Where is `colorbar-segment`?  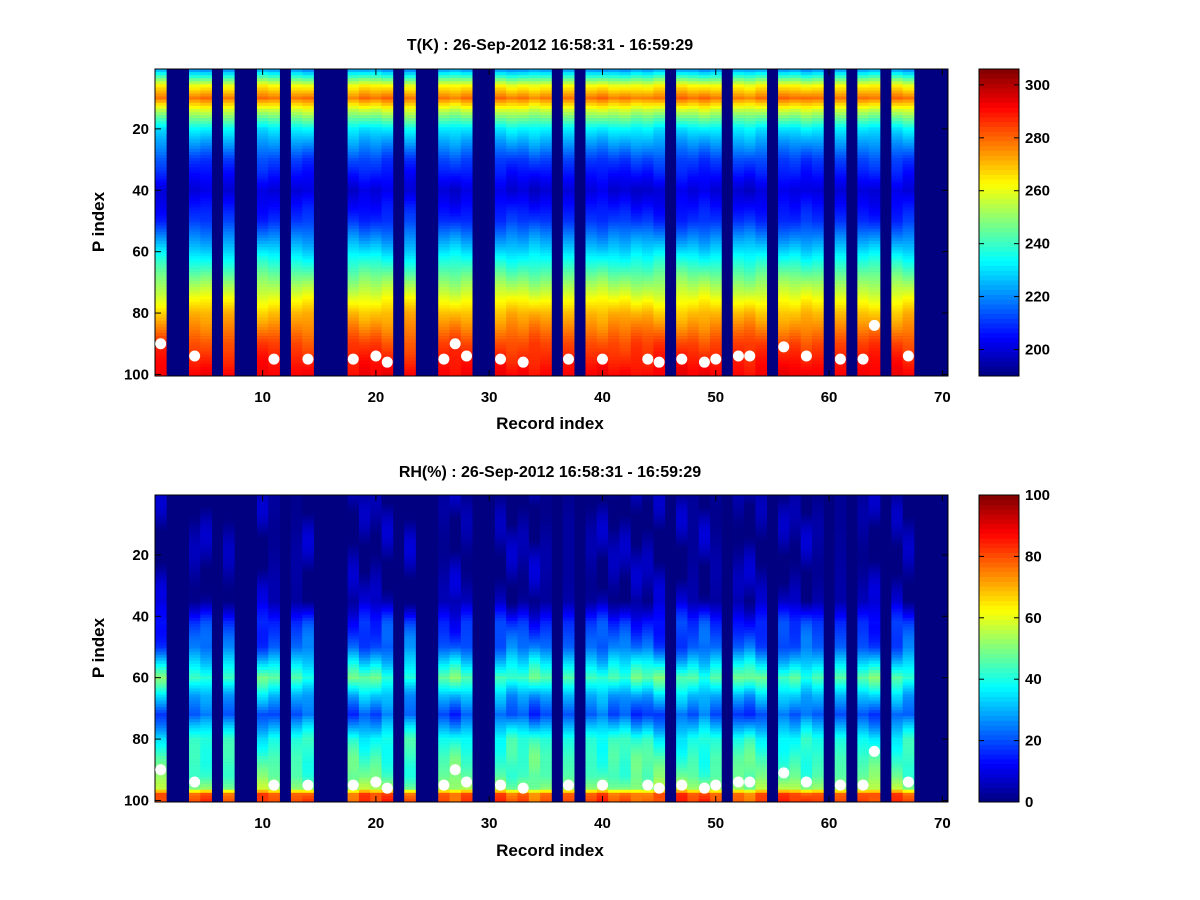 colorbar-segment is located at coordinates (999, 259).